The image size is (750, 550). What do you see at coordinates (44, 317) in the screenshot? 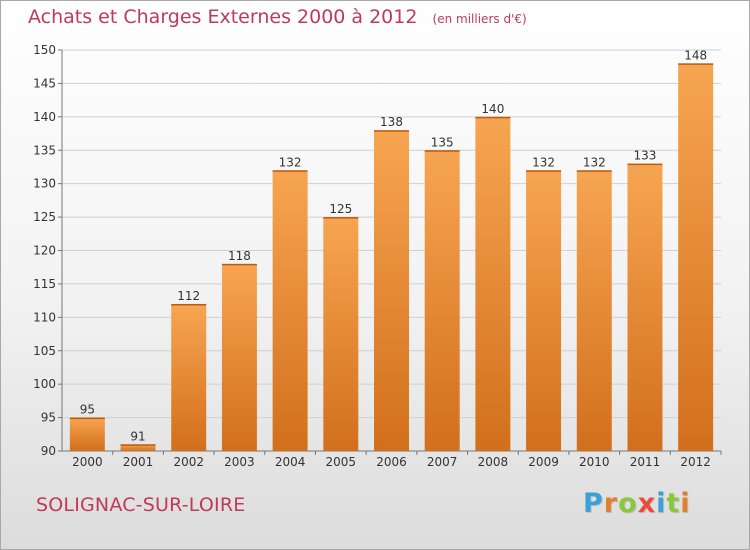
I see `y-tick-label: 110` at bounding box center [44, 317].